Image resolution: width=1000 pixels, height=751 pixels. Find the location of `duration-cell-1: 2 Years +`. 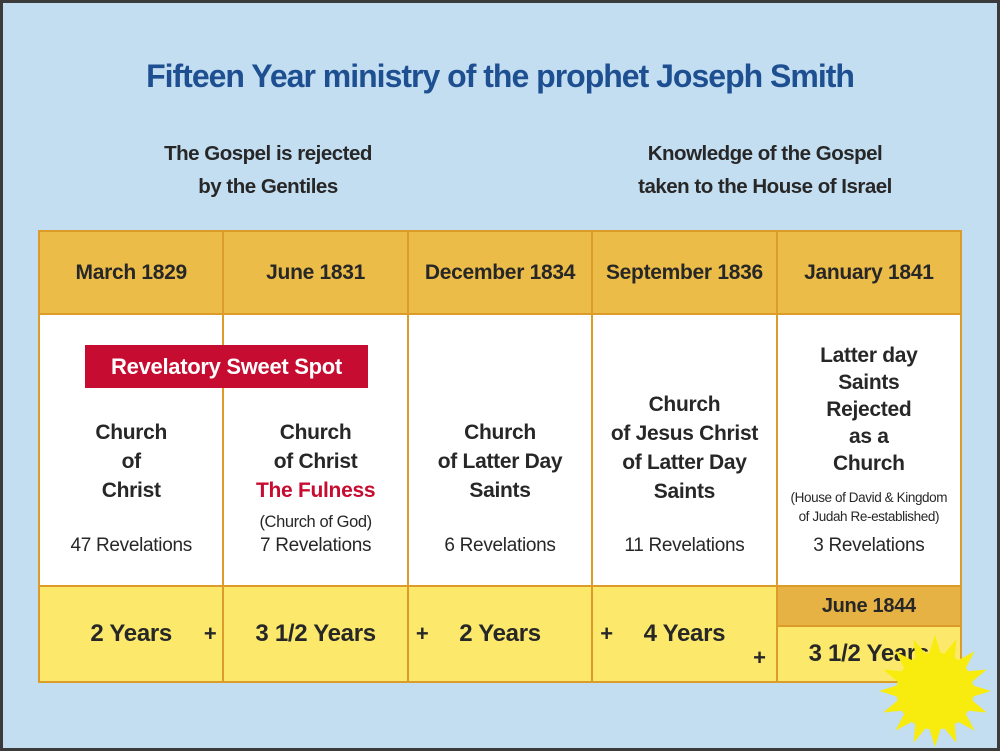

duration-cell-1: 2 Years + is located at coordinates (131, 634).